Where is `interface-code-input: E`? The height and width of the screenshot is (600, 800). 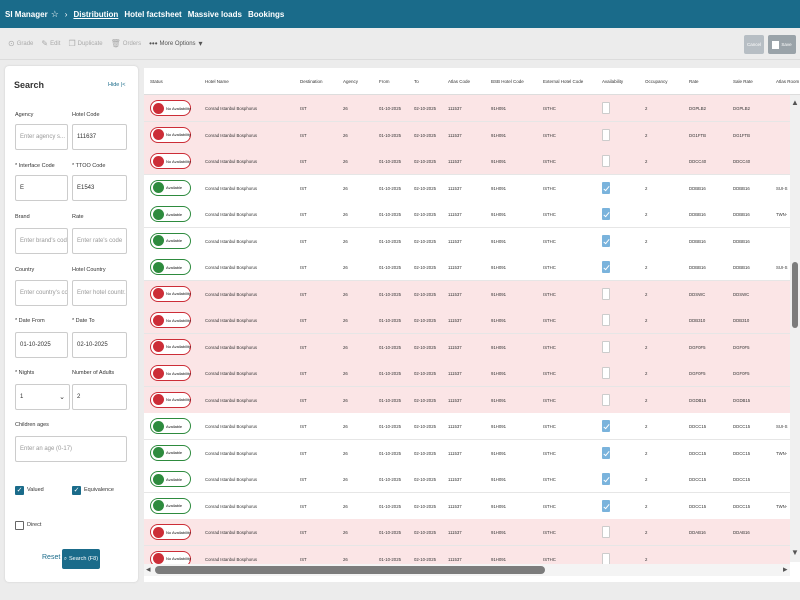
interface-code-input: E is located at coordinates (41, 188).